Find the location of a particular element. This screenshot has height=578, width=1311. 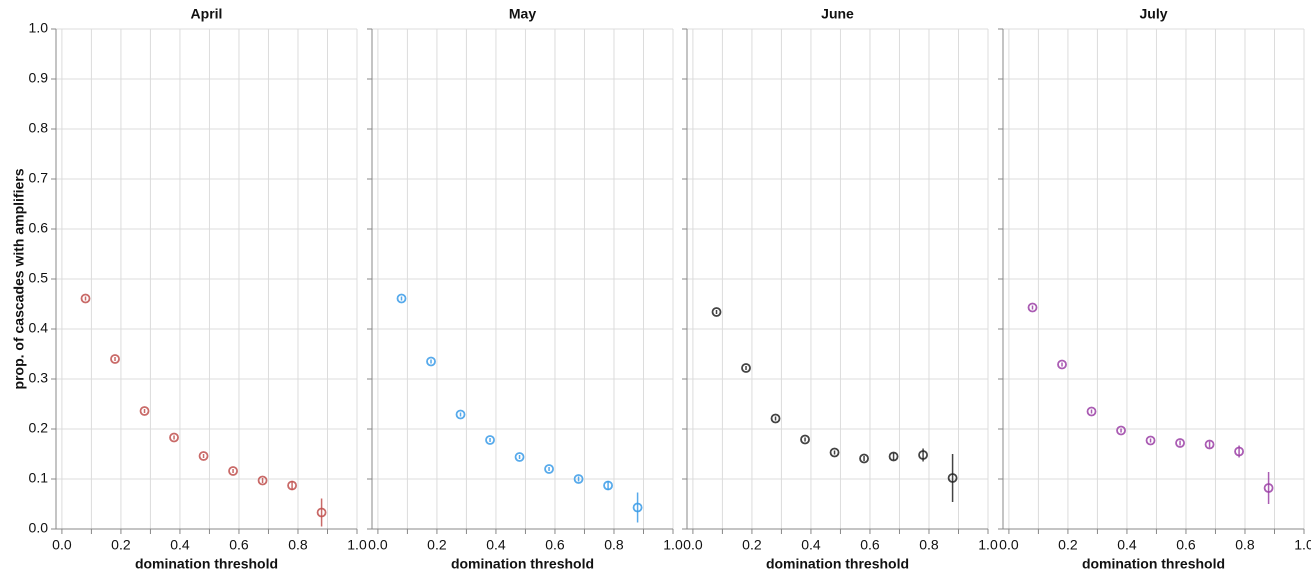

april-x-tick-label: 0.0 is located at coordinates (62, 545).